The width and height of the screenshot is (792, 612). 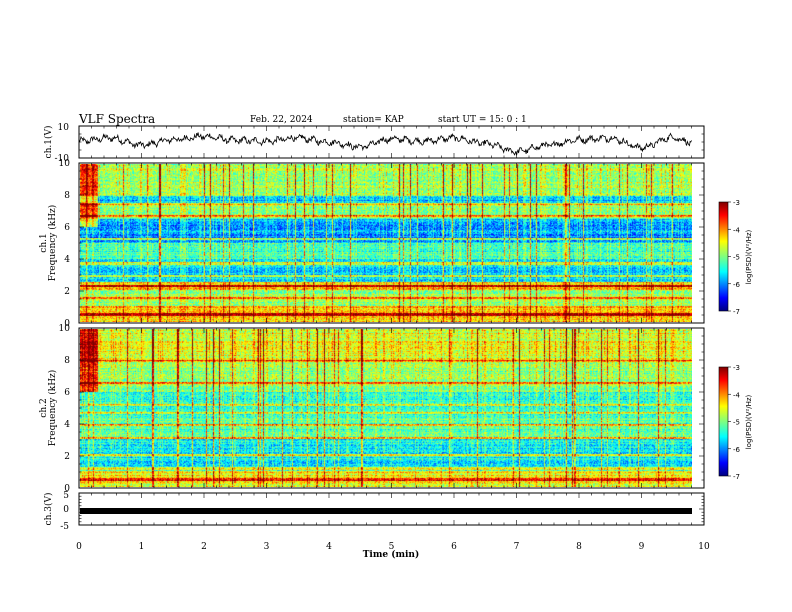 I want to click on colorbar-1: -3 -4 -5 -6 -7 log(PSD)(V²/Hz), so click(x=735, y=257).